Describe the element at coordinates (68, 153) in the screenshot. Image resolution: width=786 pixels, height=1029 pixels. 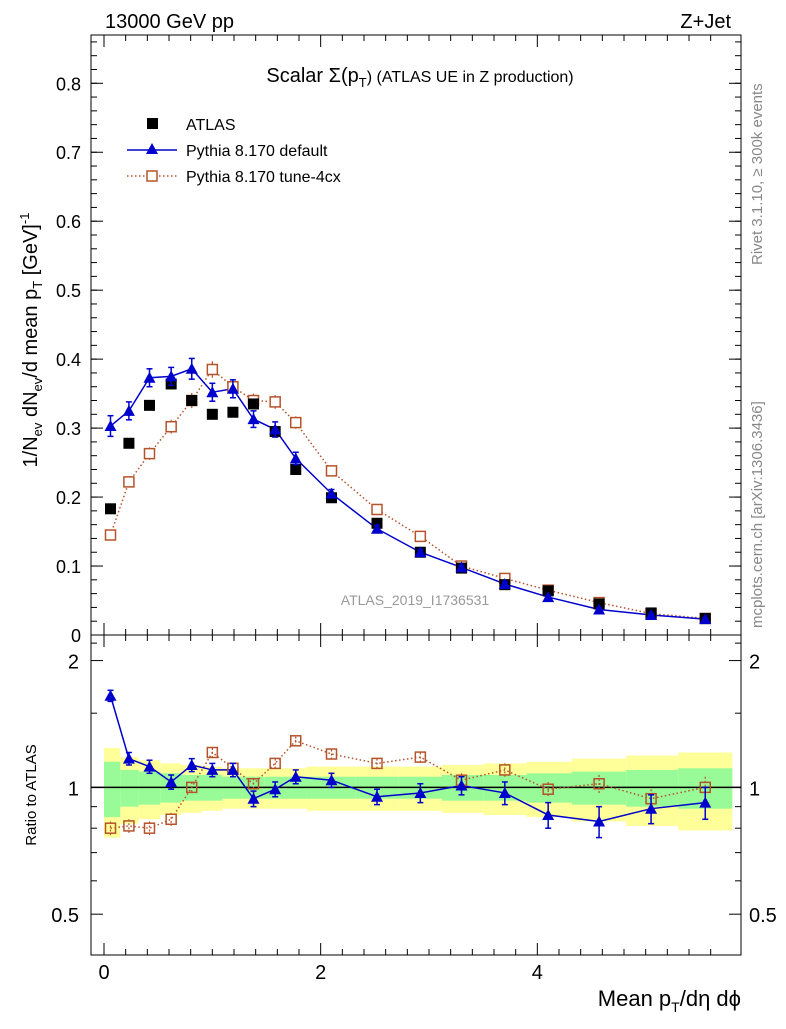
I see `main-ytick-label: 0.7` at that location.